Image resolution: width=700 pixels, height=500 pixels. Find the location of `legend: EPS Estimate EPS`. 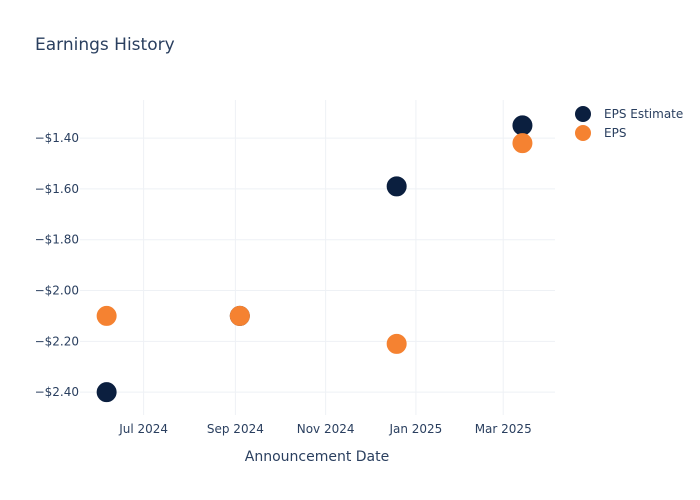

legend: EPS Estimate EPS is located at coordinates (629, 123).